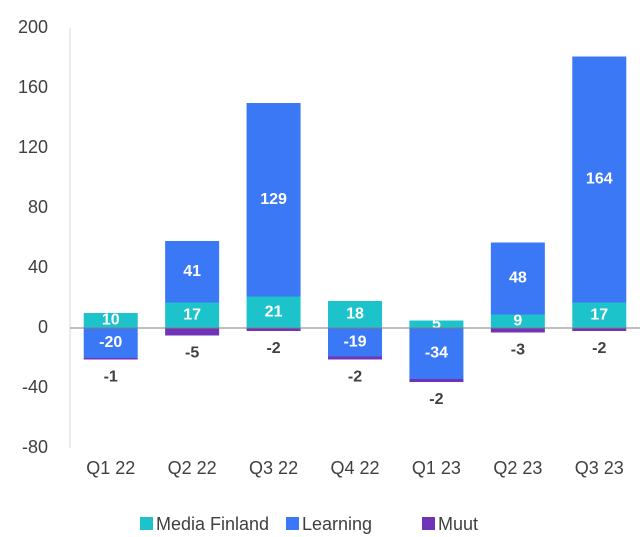 This screenshot has height=537, width=640. What do you see at coordinates (35, 447) in the screenshot?
I see `y-tick-label: -80` at bounding box center [35, 447].